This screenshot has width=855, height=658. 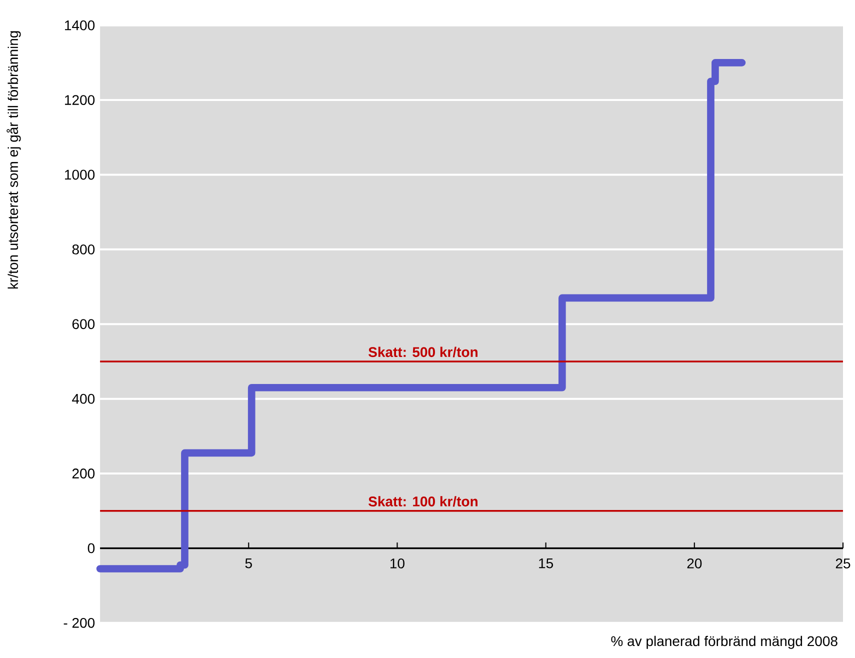 I want to click on x-axis-title: % av planerad förbränd mängd 2008, so click(x=724, y=643).